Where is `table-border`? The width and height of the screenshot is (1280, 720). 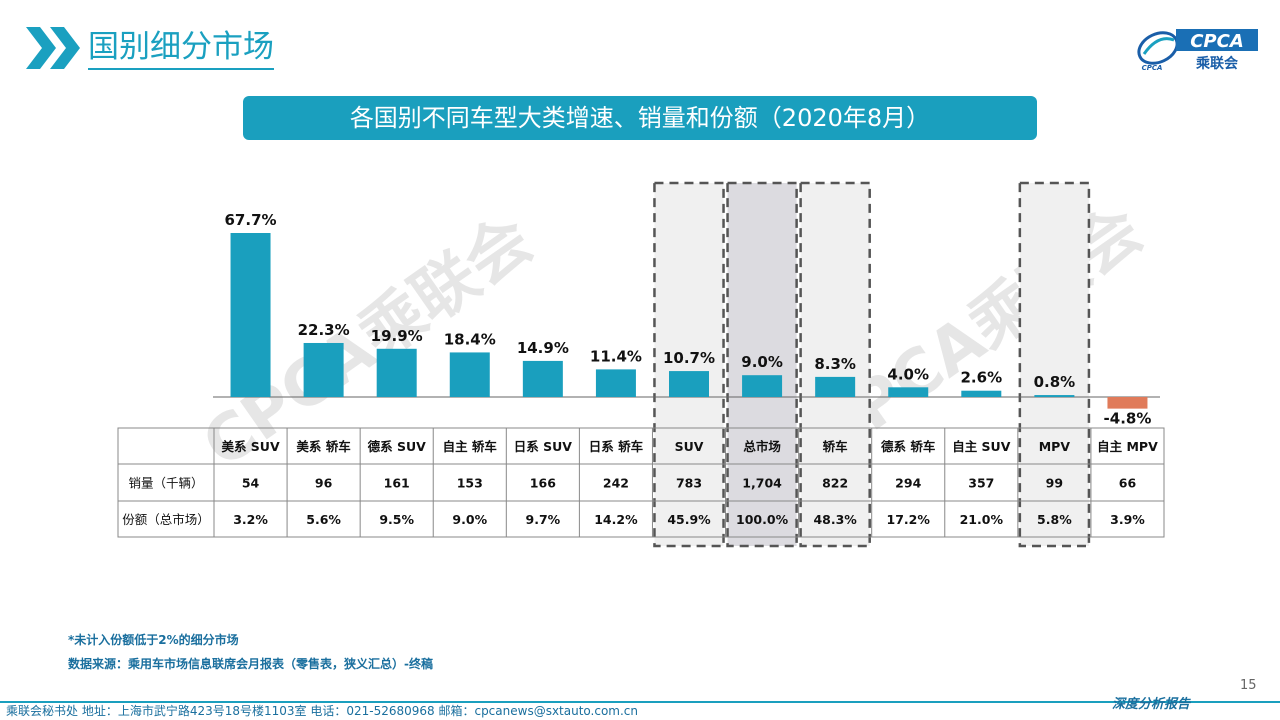 table-border is located at coordinates (641, 482).